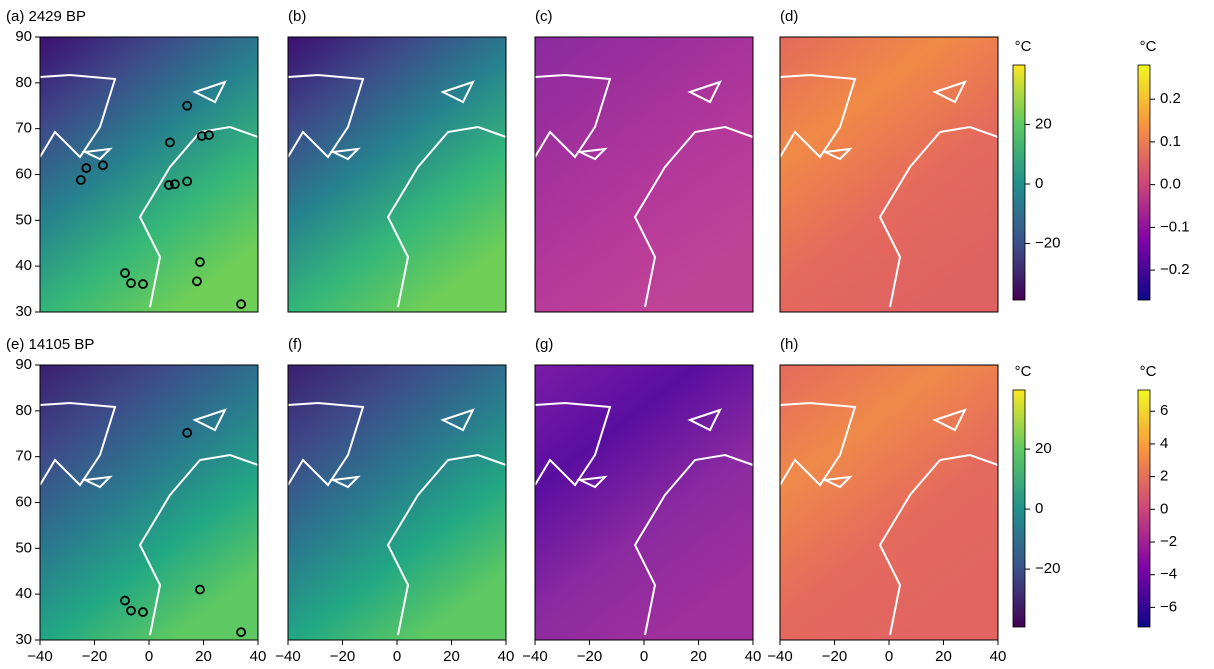 This screenshot has height=669, width=1214. What do you see at coordinates (544, 344) in the screenshot?
I see `panel-title: (g)` at bounding box center [544, 344].